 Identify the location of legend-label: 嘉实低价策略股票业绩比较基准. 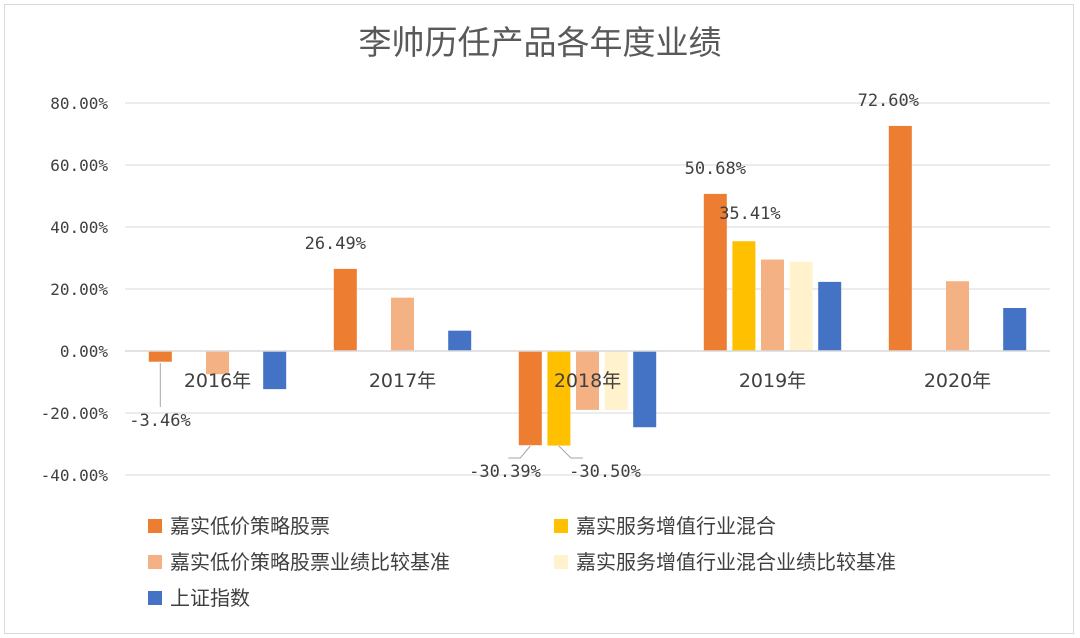
(310, 562).